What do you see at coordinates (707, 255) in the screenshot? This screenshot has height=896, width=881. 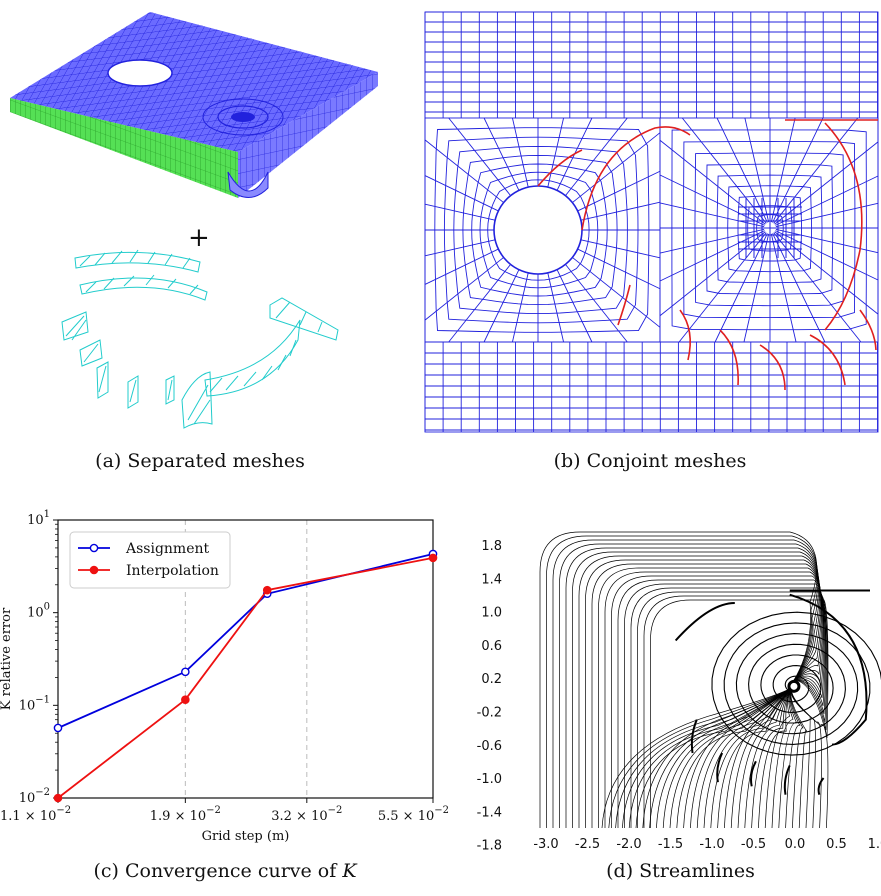 I see `red-curves` at bounding box center [707, 255].